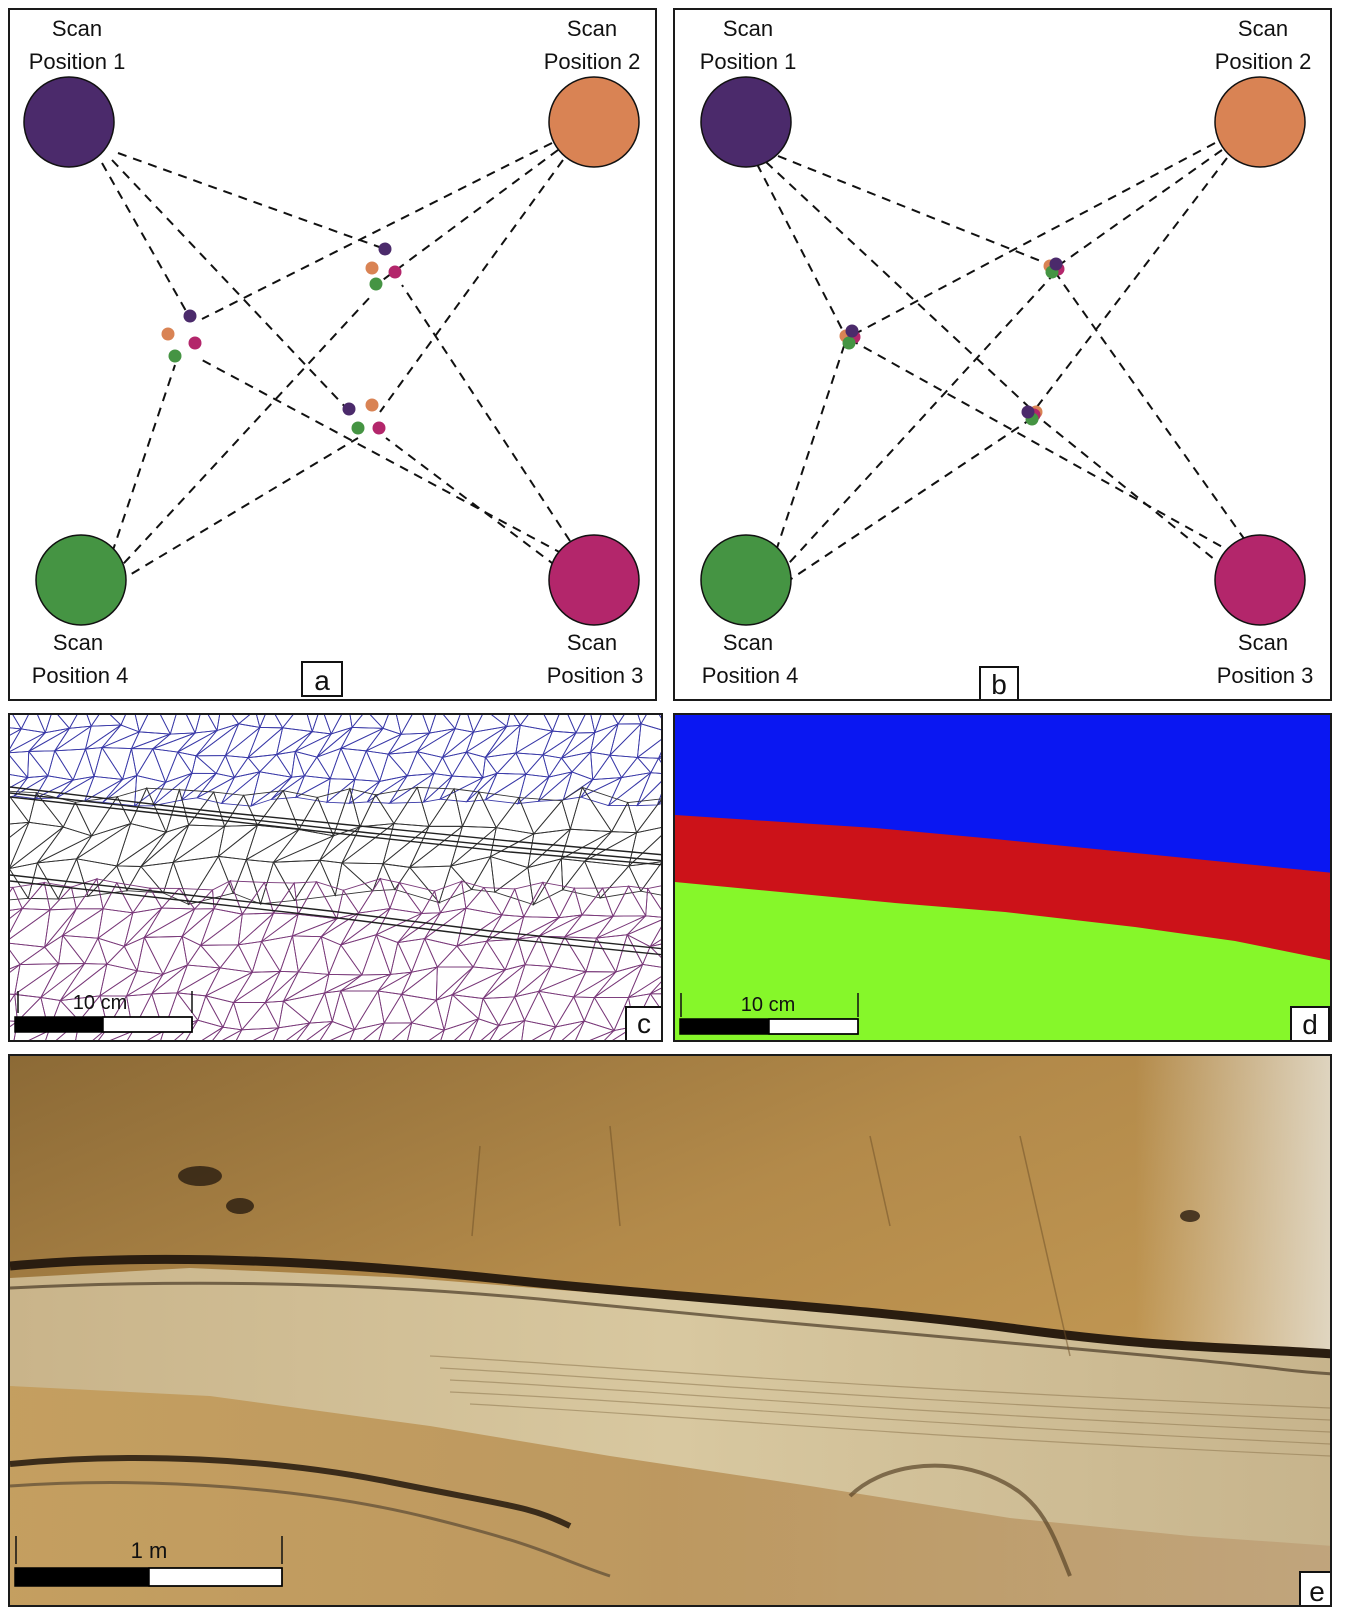  I want to click on panel-c-mesh-svg: 10 cm c, so click(335, 877).